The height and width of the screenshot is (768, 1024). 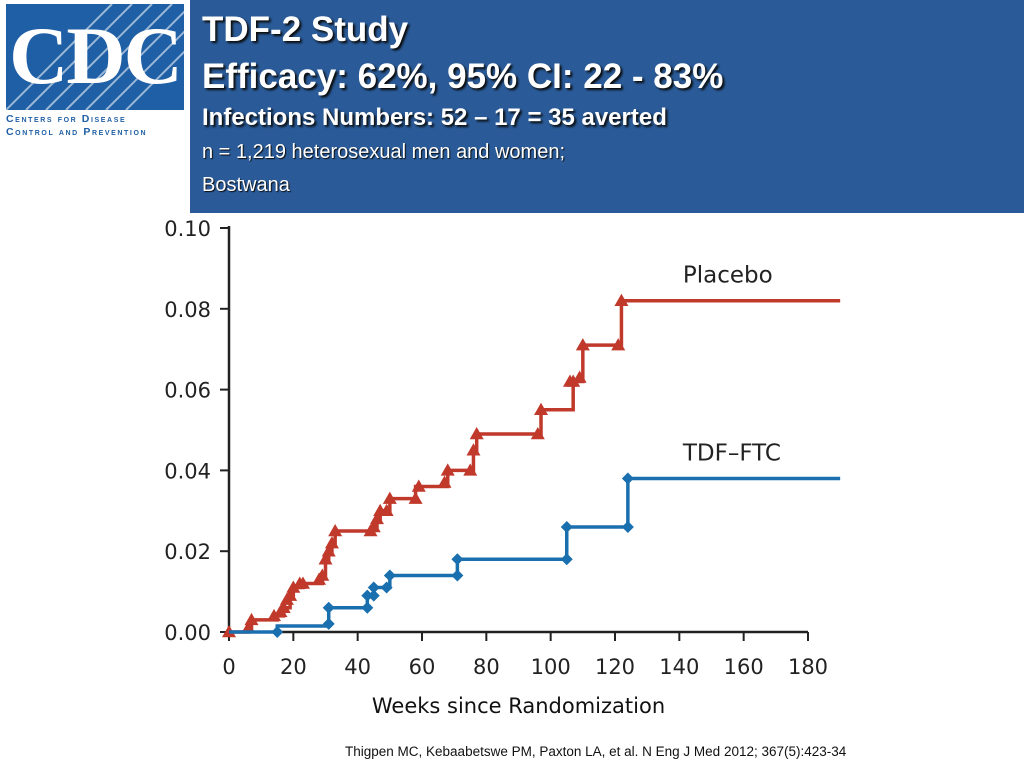 What do you see at coordinates (228, 667) in the screenshot?
I see `x-tick-label: 0` at bounding box center [228, 667].